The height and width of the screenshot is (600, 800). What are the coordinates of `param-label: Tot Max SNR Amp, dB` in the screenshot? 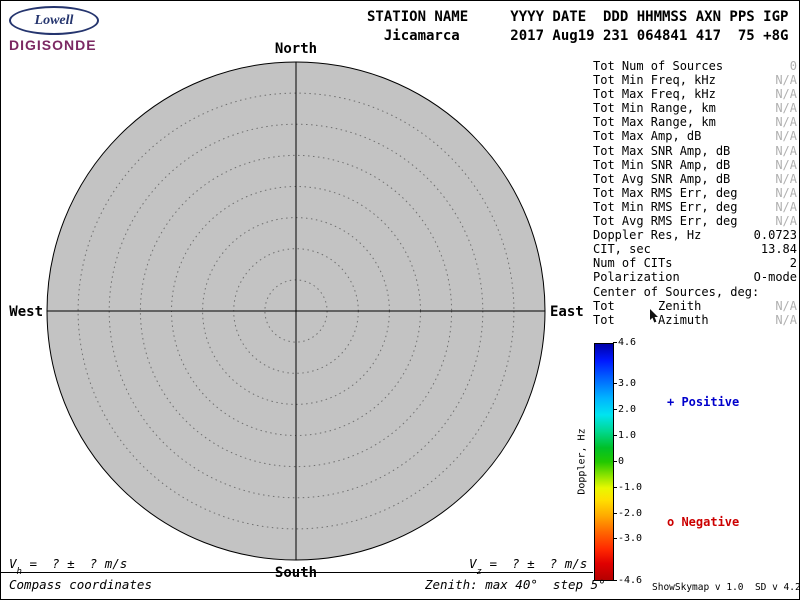 It's located at (662, 150).